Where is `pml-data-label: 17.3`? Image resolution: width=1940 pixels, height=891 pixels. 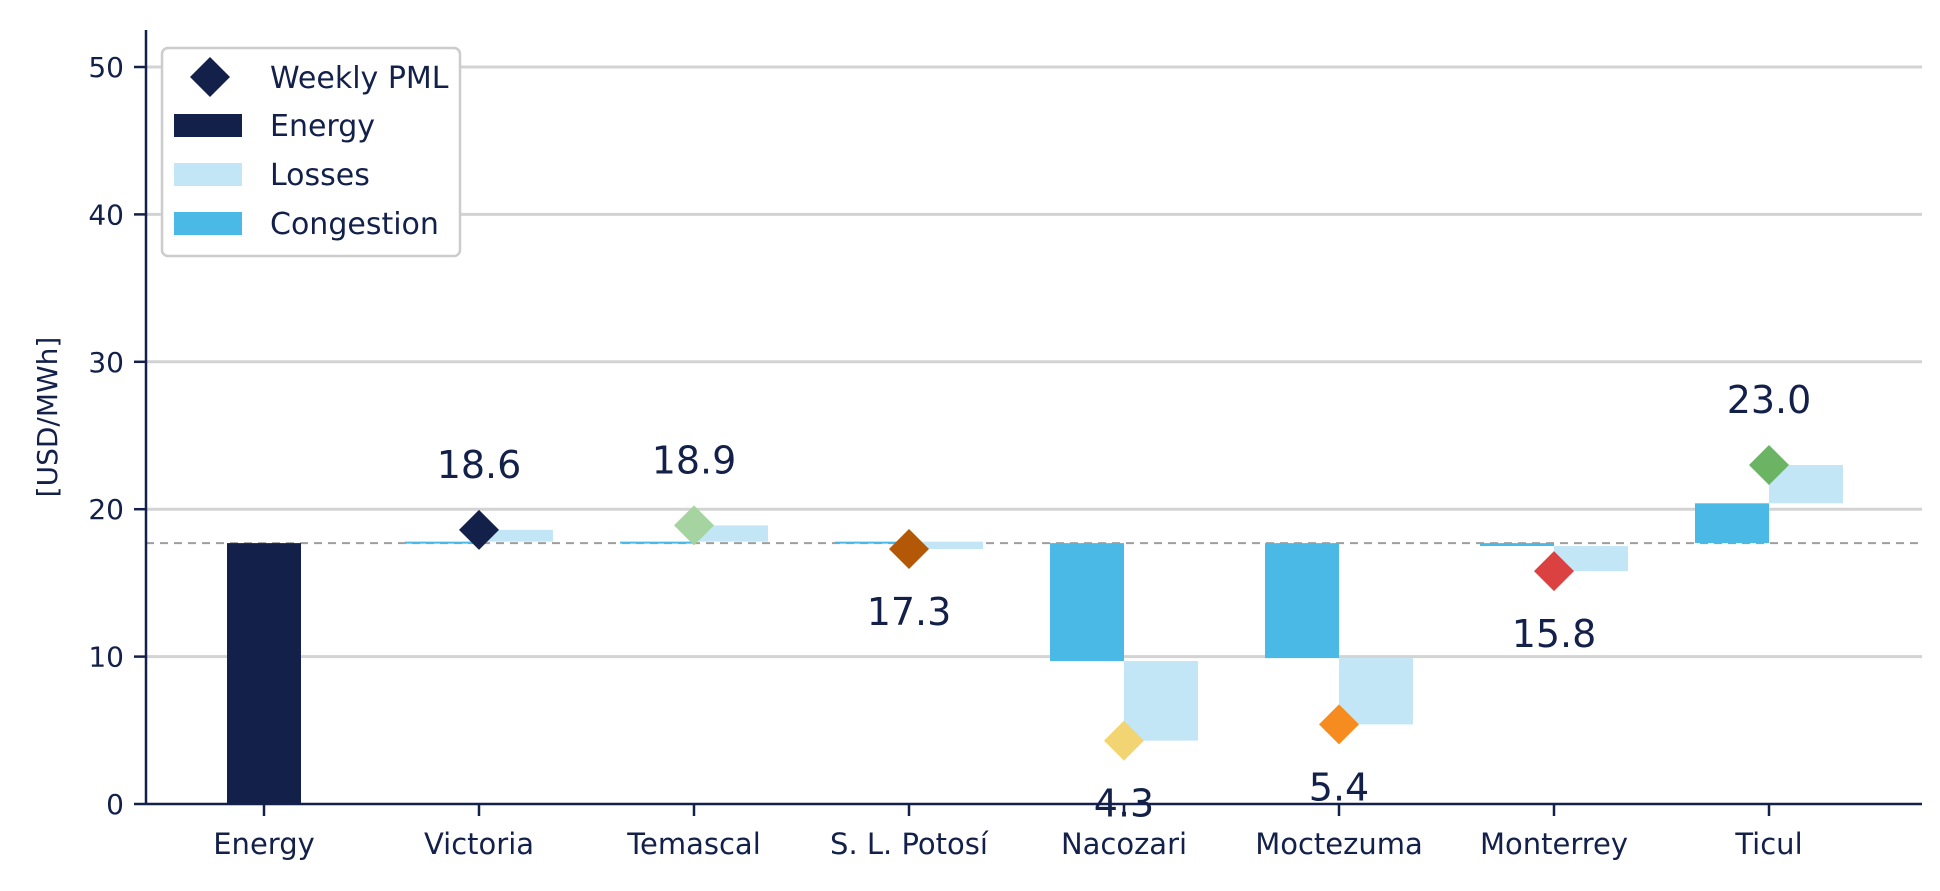 pml-data-label: 17.3 is located at coordinates (909, 612).